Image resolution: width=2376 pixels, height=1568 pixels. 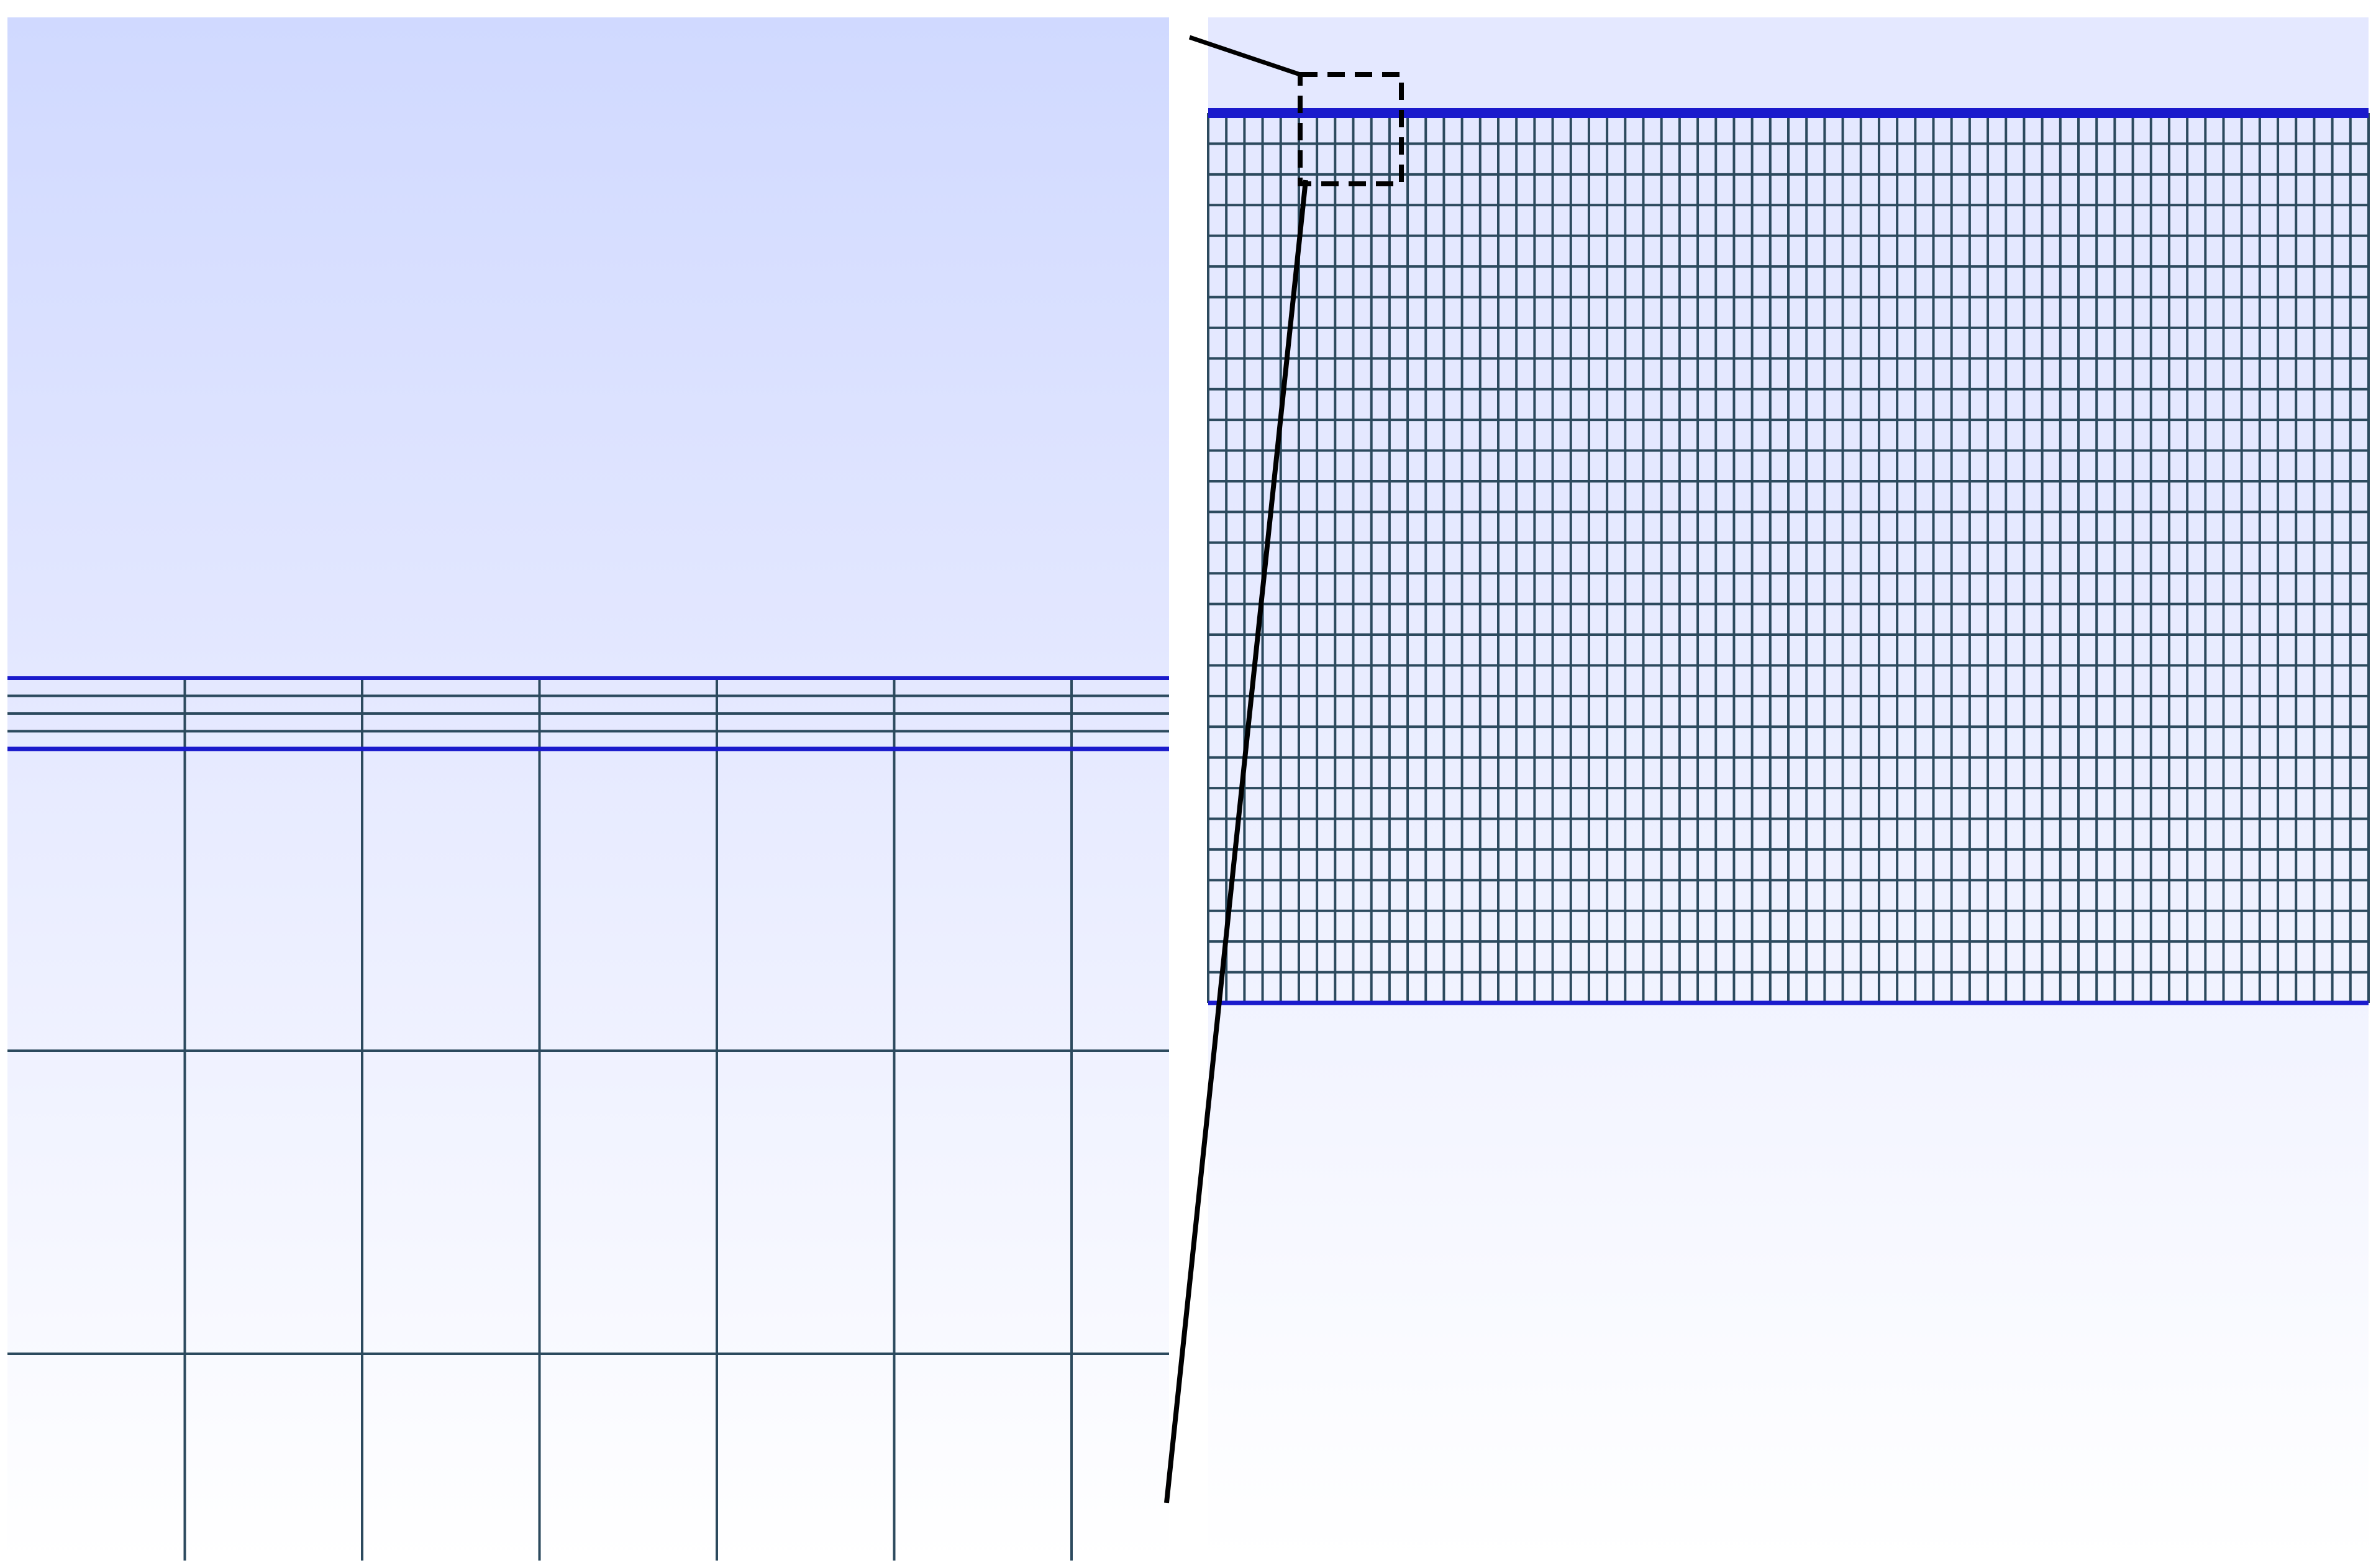 I want to click on zoom-region-box, so click(x=1351, y=129).